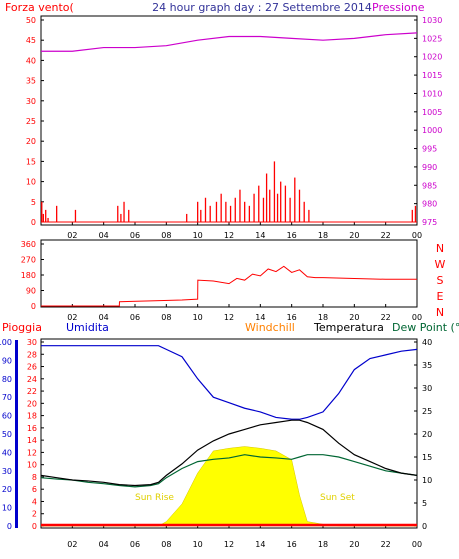  I want to click on humidity-y-tick-label: 10, so click(7, 508).